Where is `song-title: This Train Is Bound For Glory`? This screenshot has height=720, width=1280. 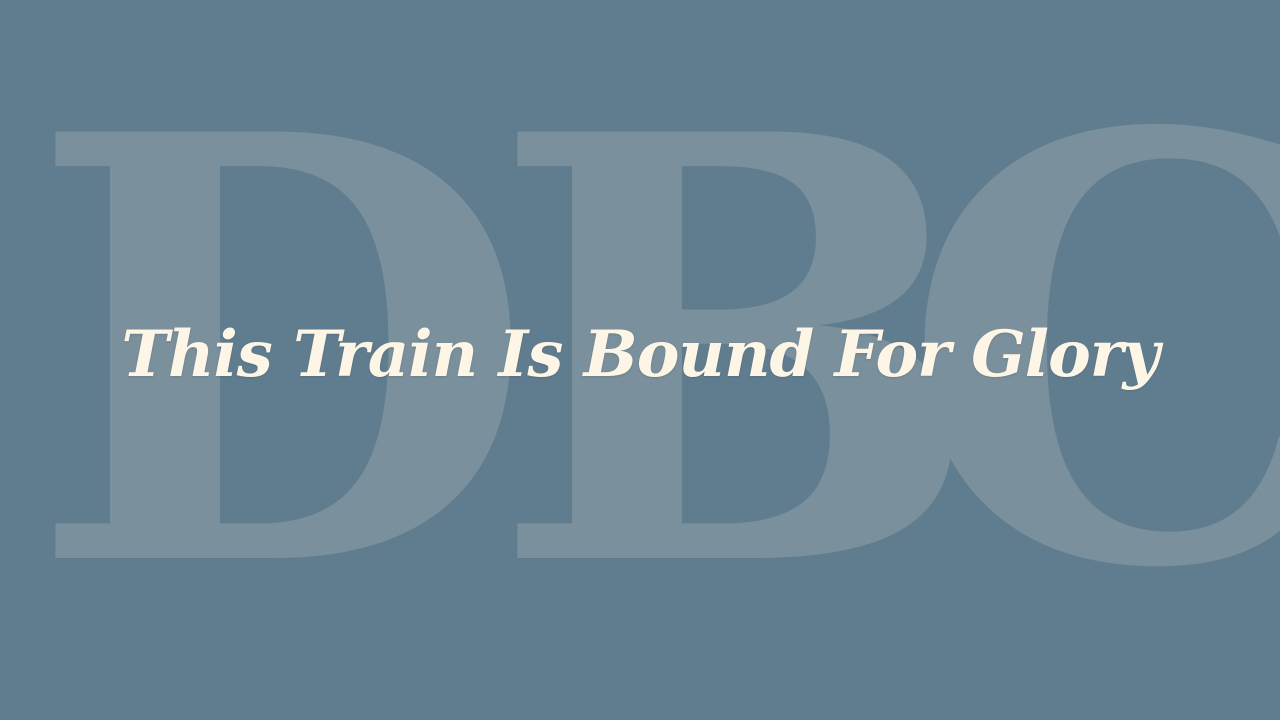 song-title: This Train Is Bound For Glory is located at coordinates (640, 354).